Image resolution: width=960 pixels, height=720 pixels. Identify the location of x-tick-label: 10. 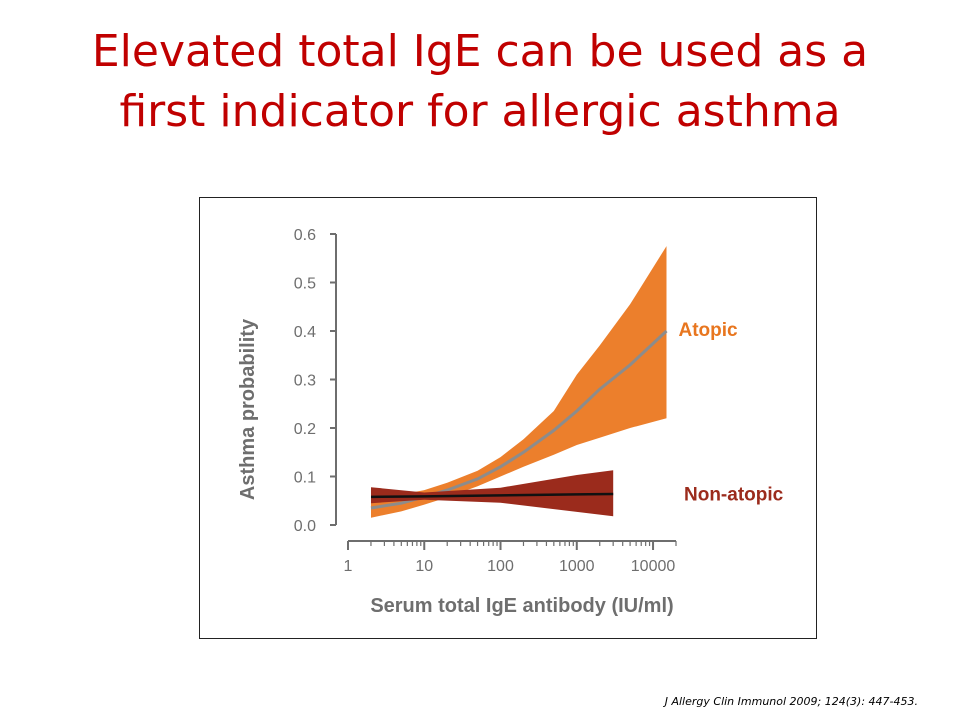
(424, 566).